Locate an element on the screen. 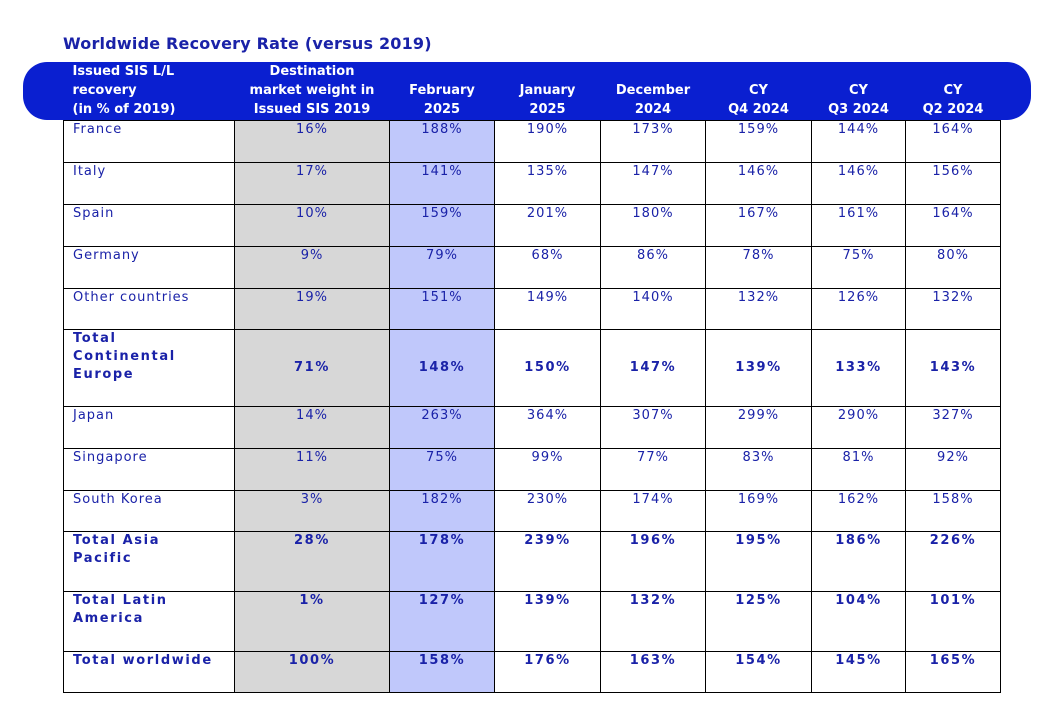 This screenshot has height=727, width=1052. cell-market-weight: 71% is located at coordinates (312, 368).